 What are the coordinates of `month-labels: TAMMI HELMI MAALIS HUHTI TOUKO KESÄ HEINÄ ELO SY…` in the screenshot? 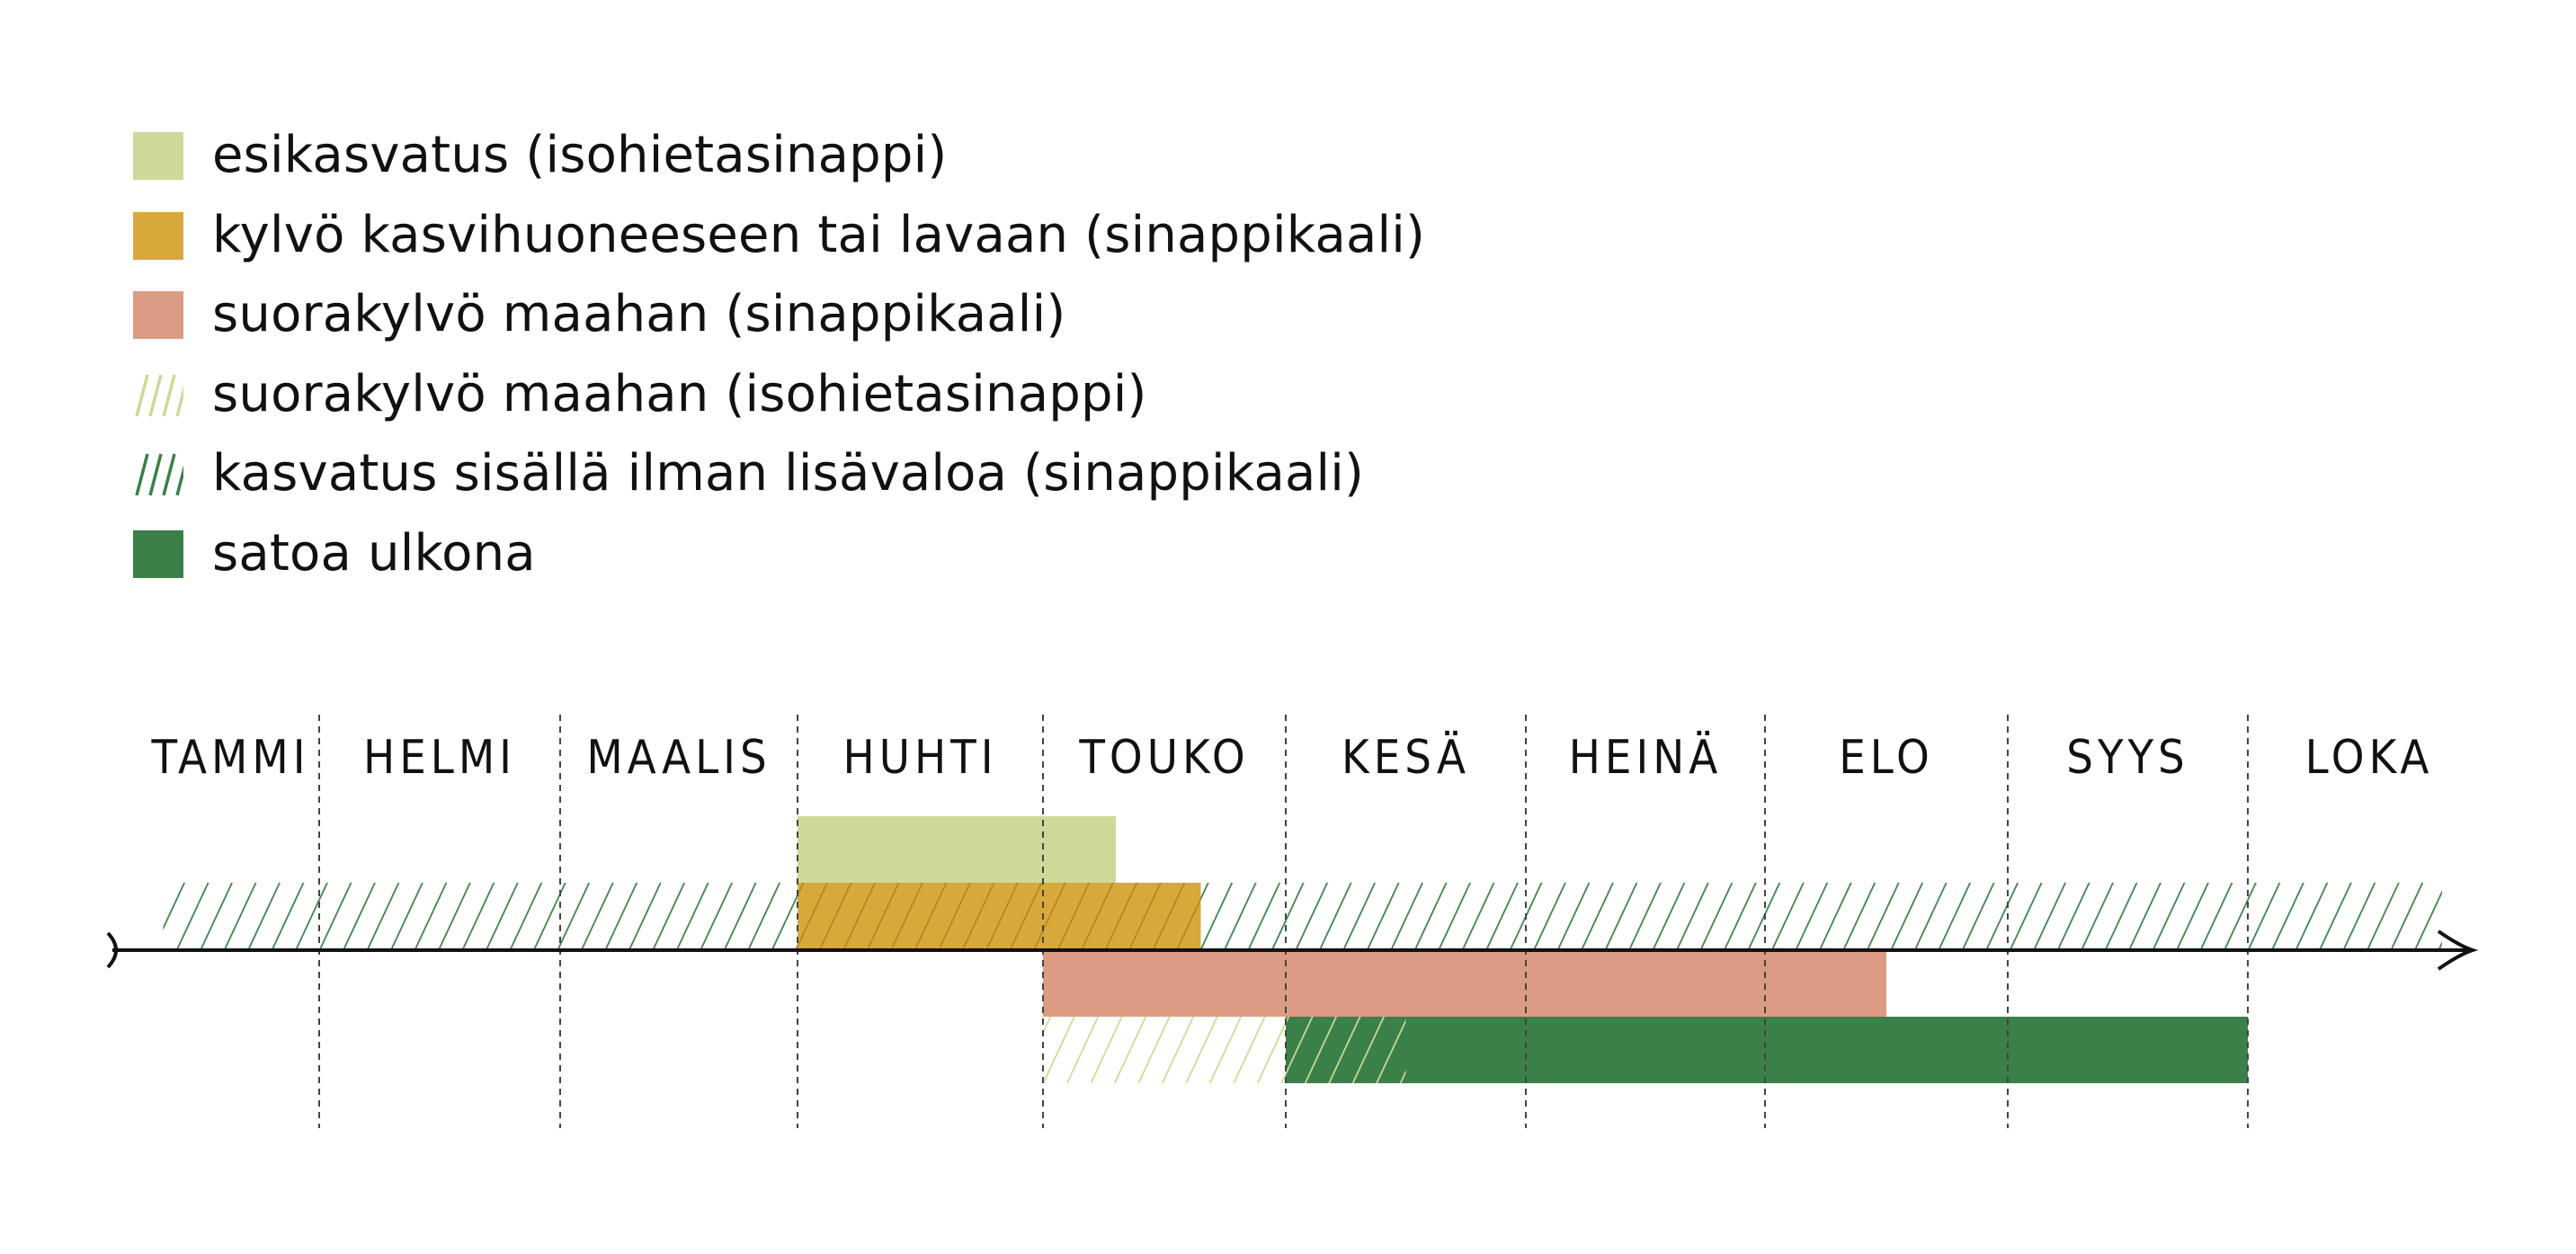 It's located at (1292, 758).